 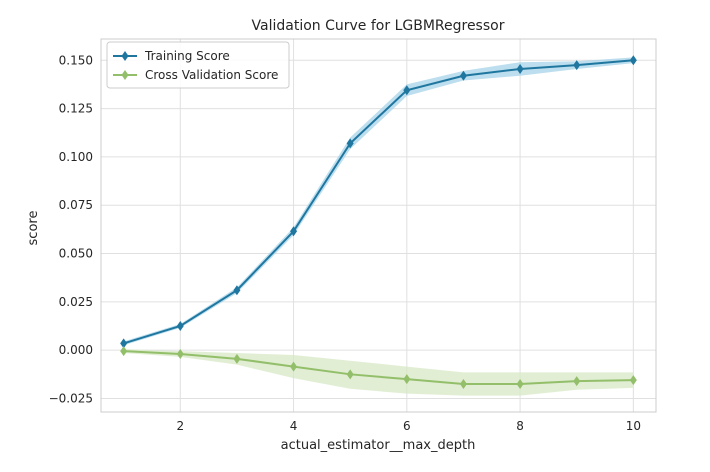 I want to click on legend-box, so click(x=198, y=65).